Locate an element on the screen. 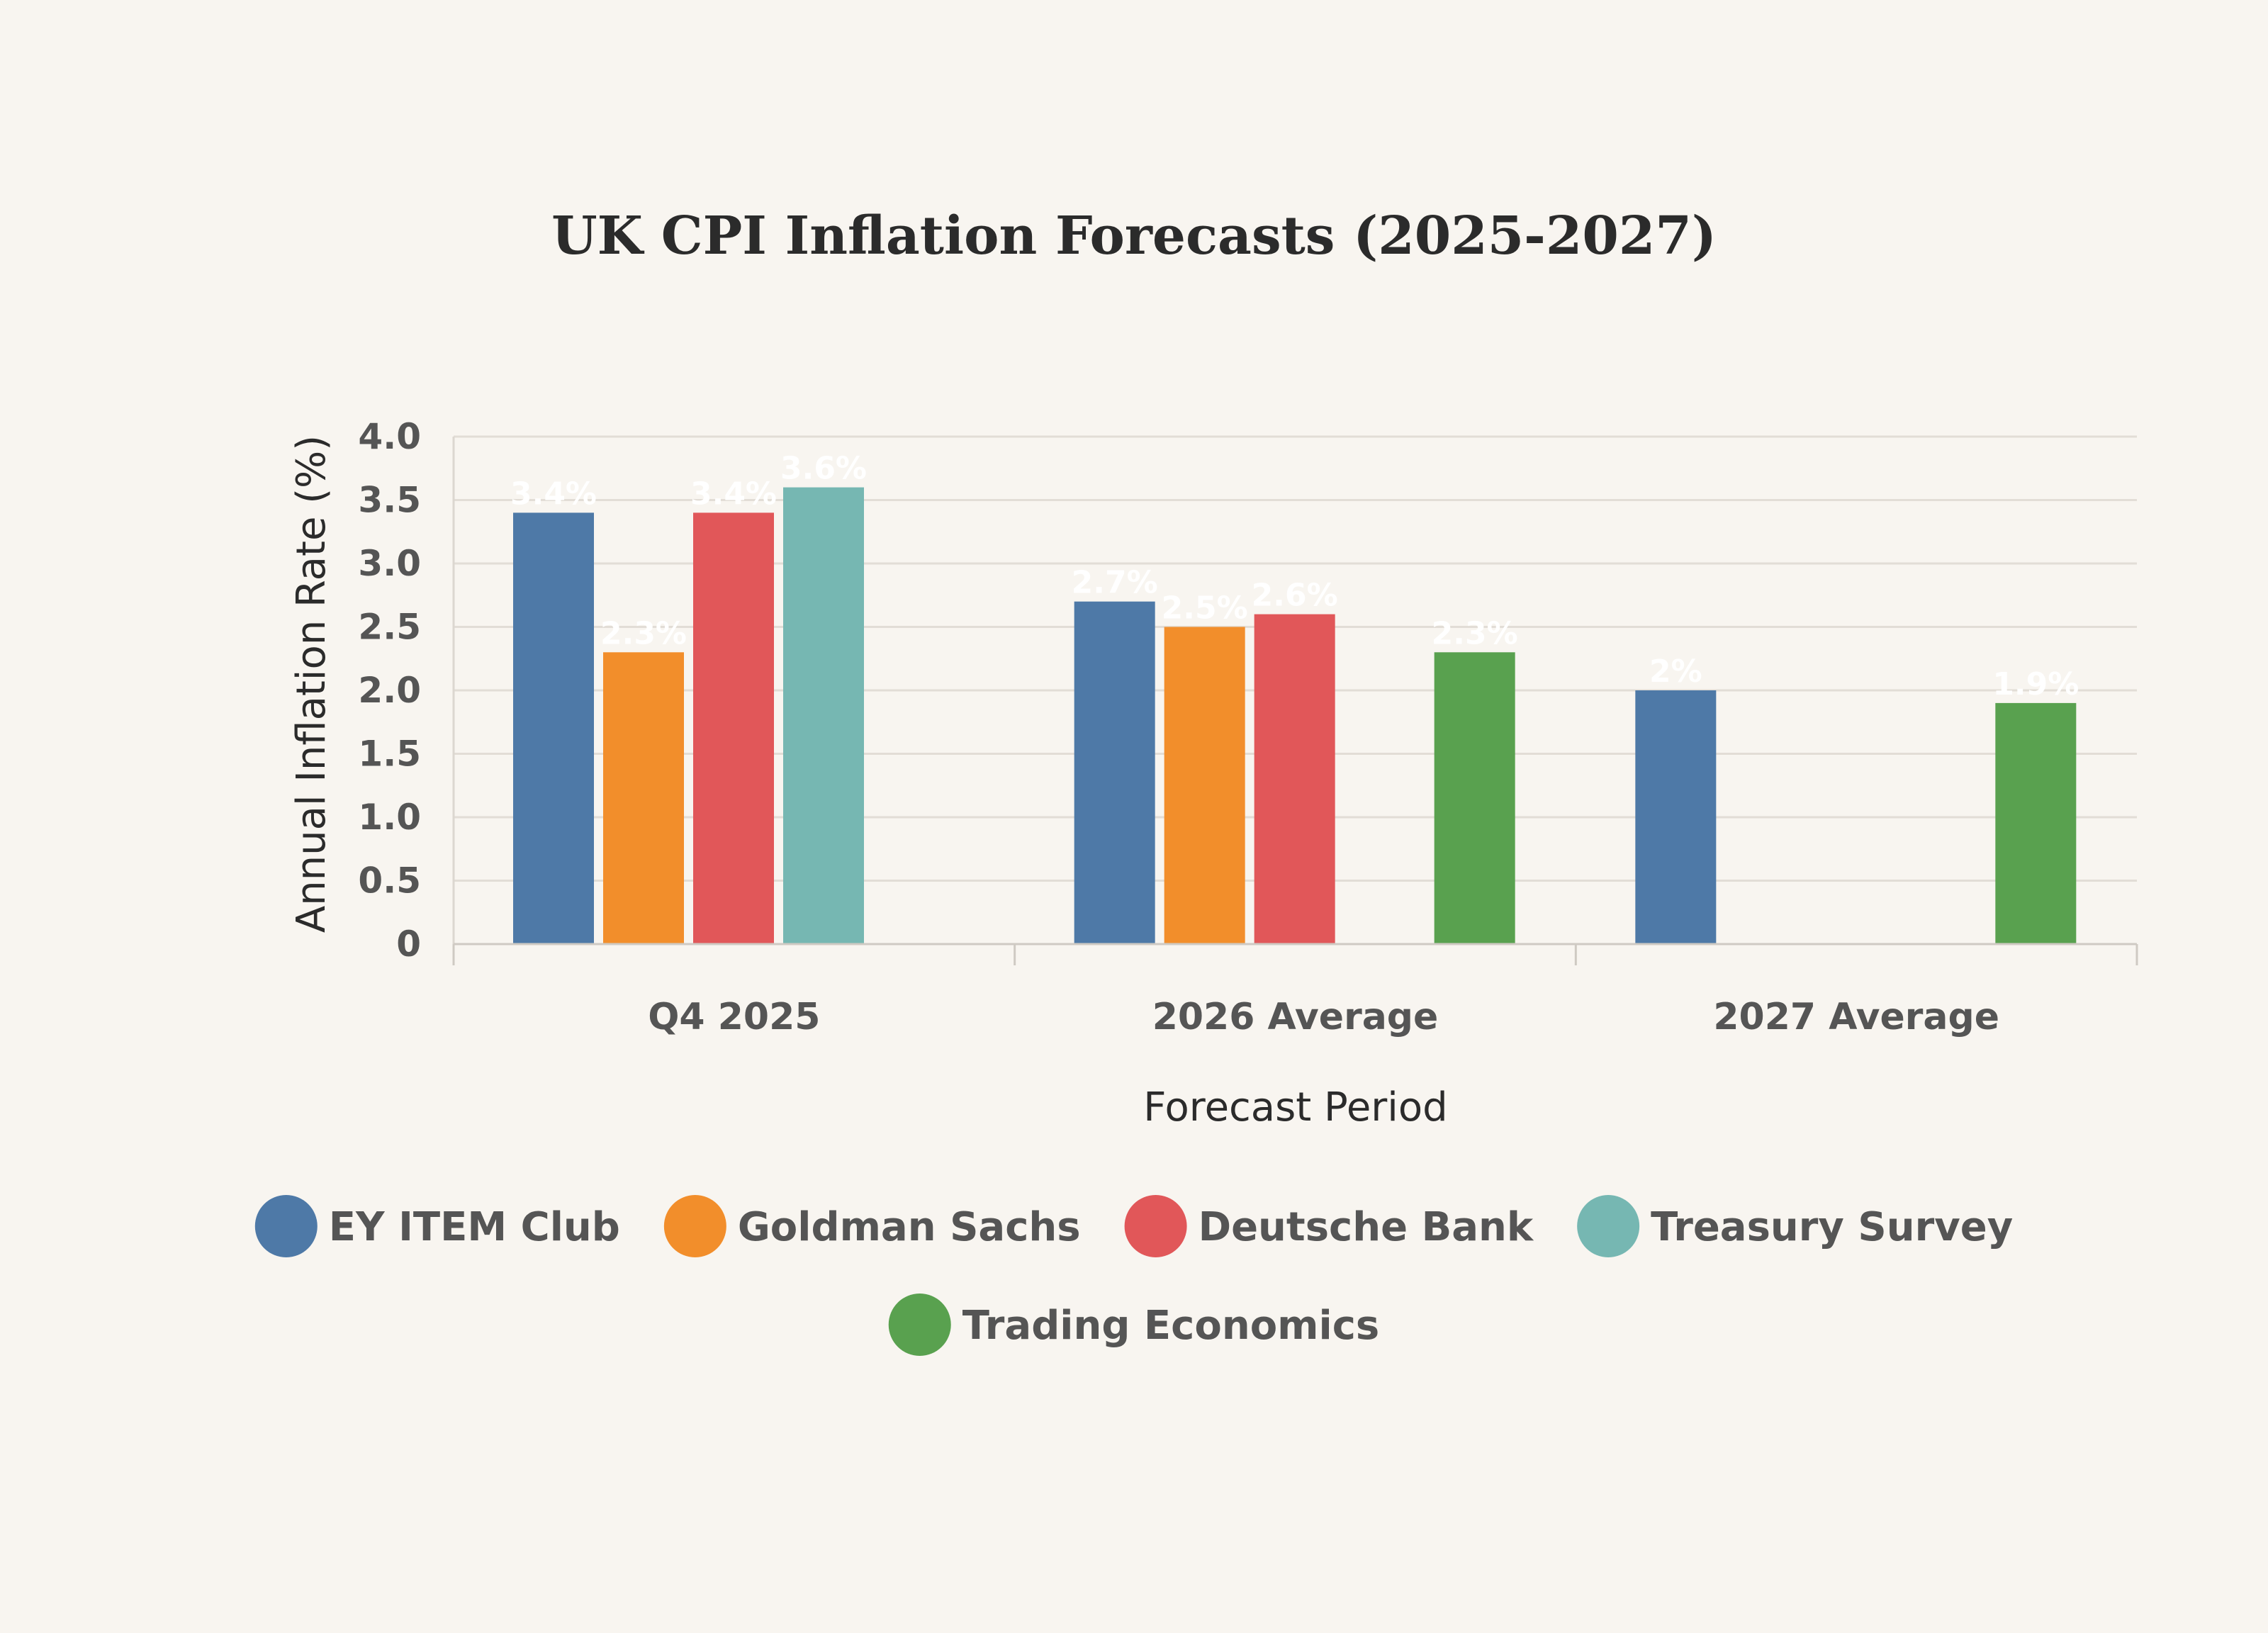 Image resolution: width=2268 pixels, height=1633 pixels. y-tick-label: 2.0 is located at coordinates (389, 690).